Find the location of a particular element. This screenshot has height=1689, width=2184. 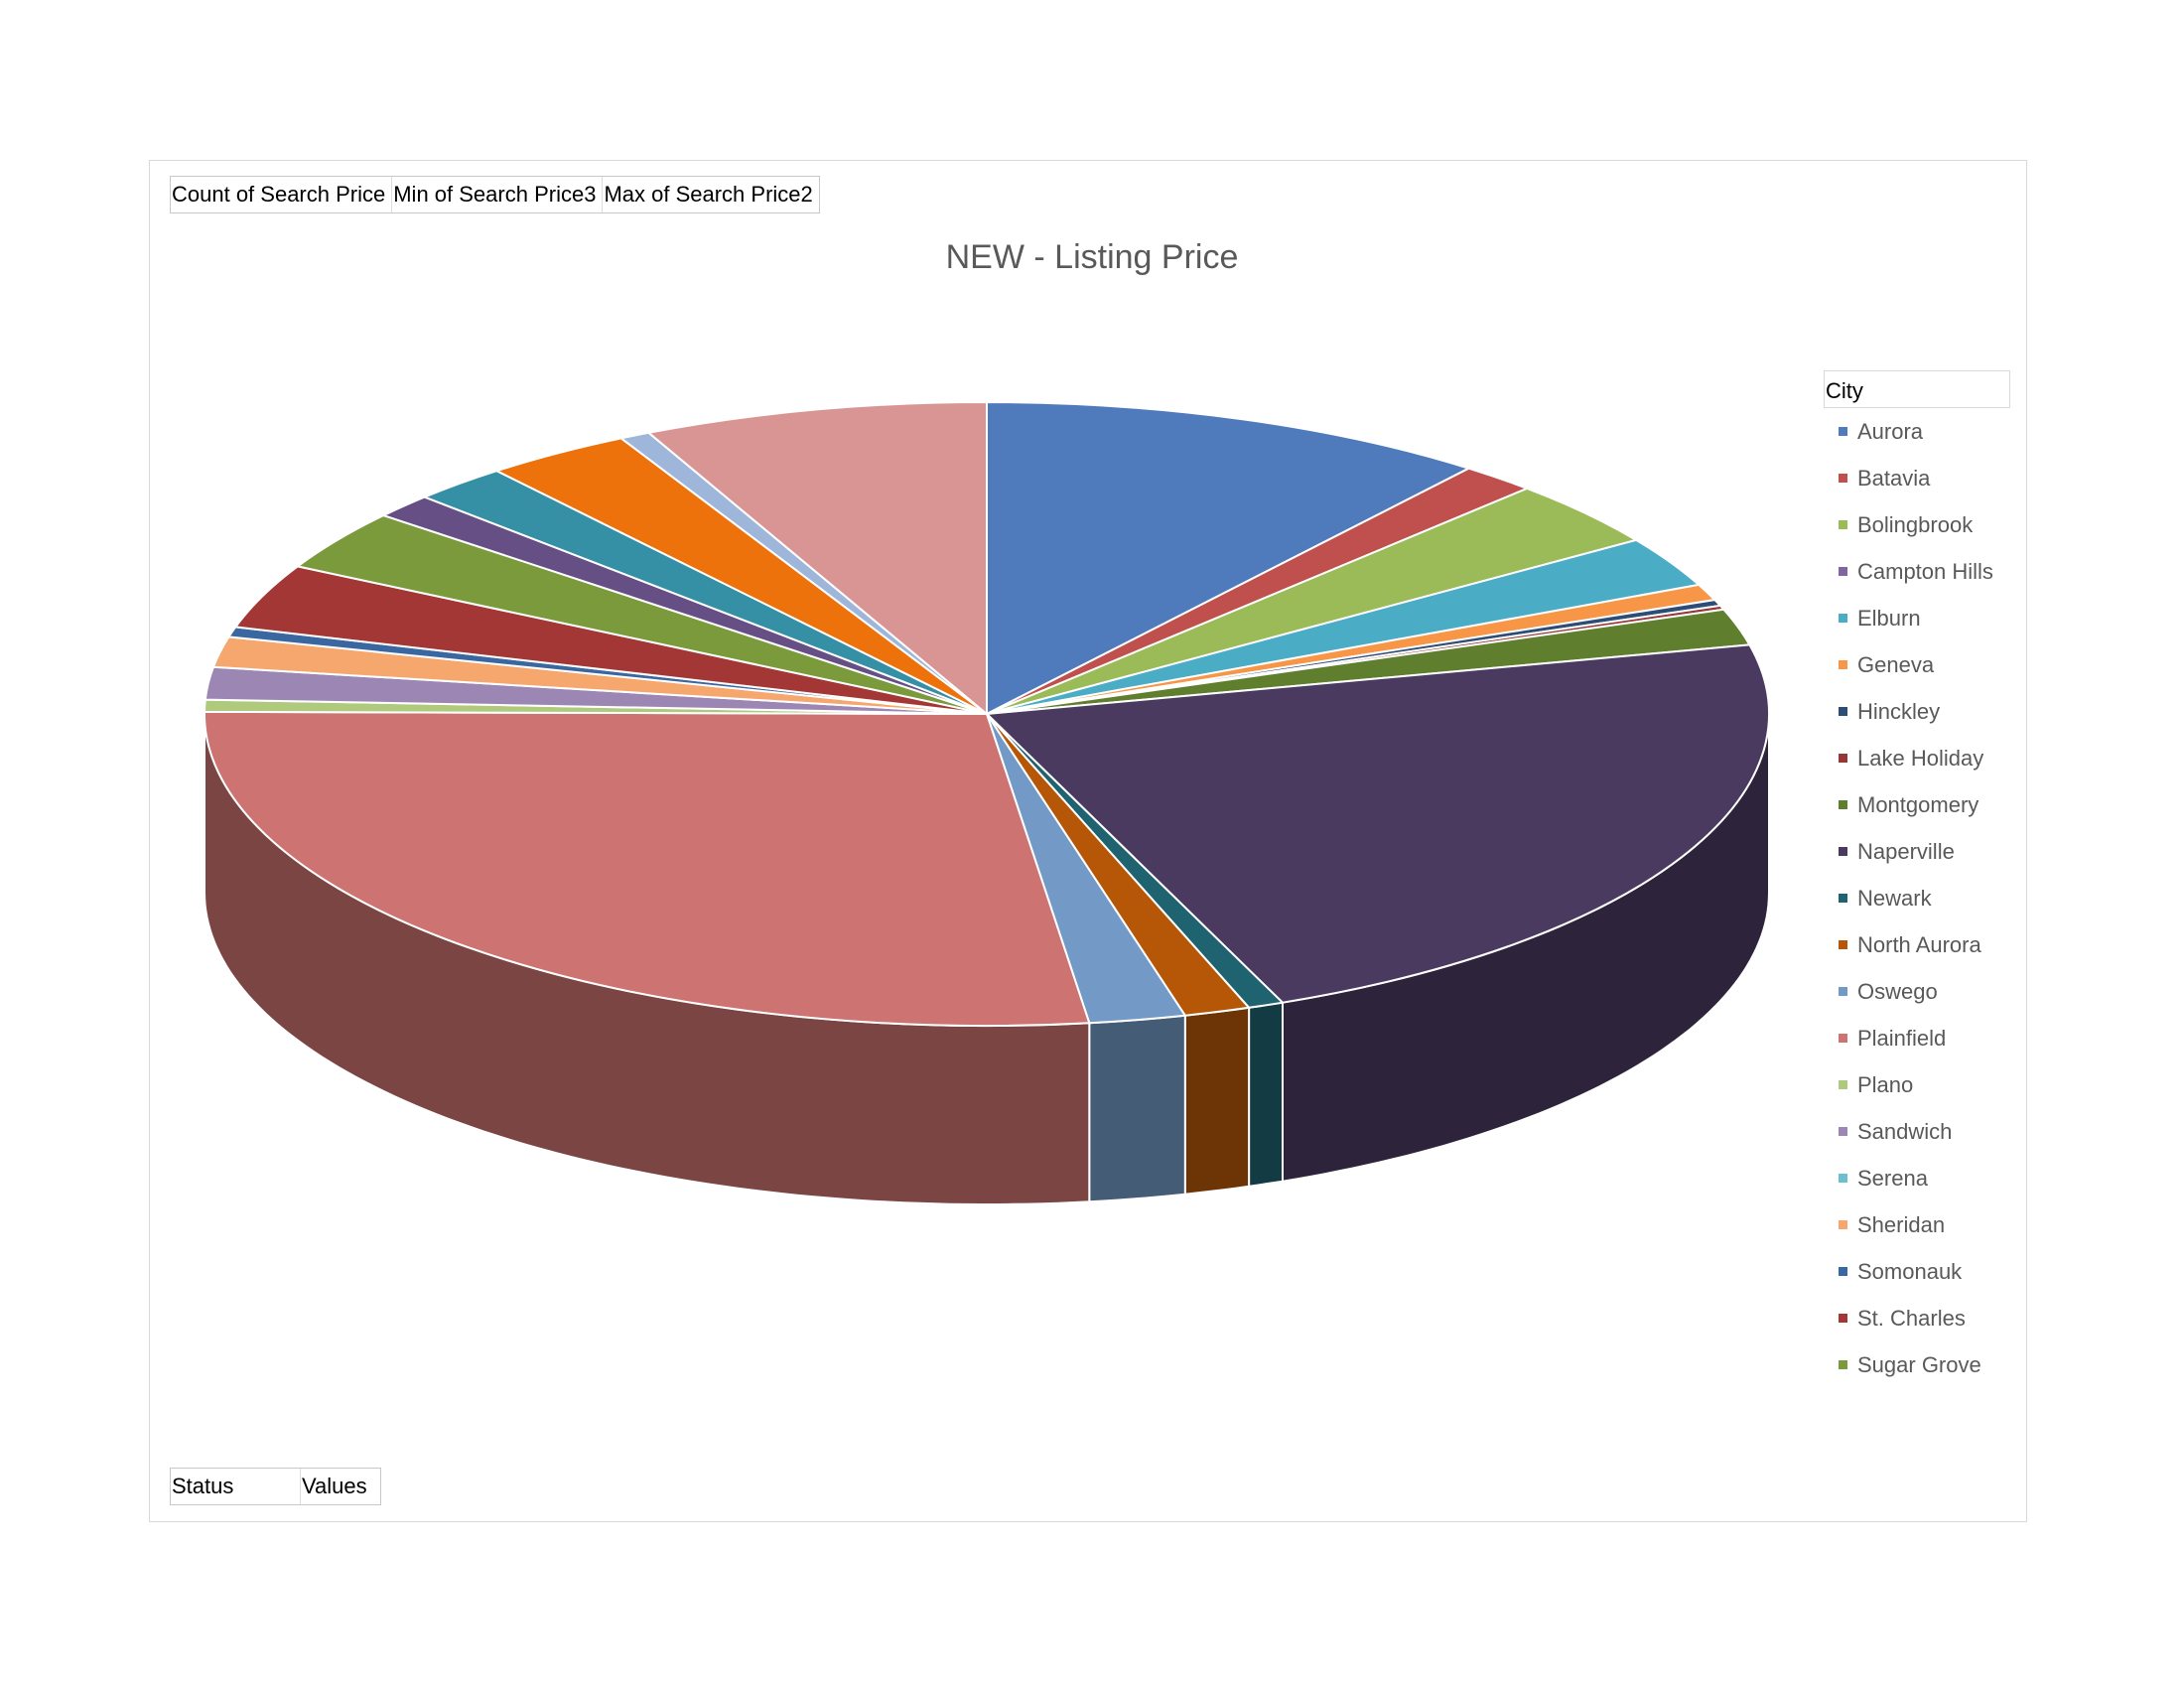

legend-item-batavia: Batavia is located at coordinates (1917, 478).